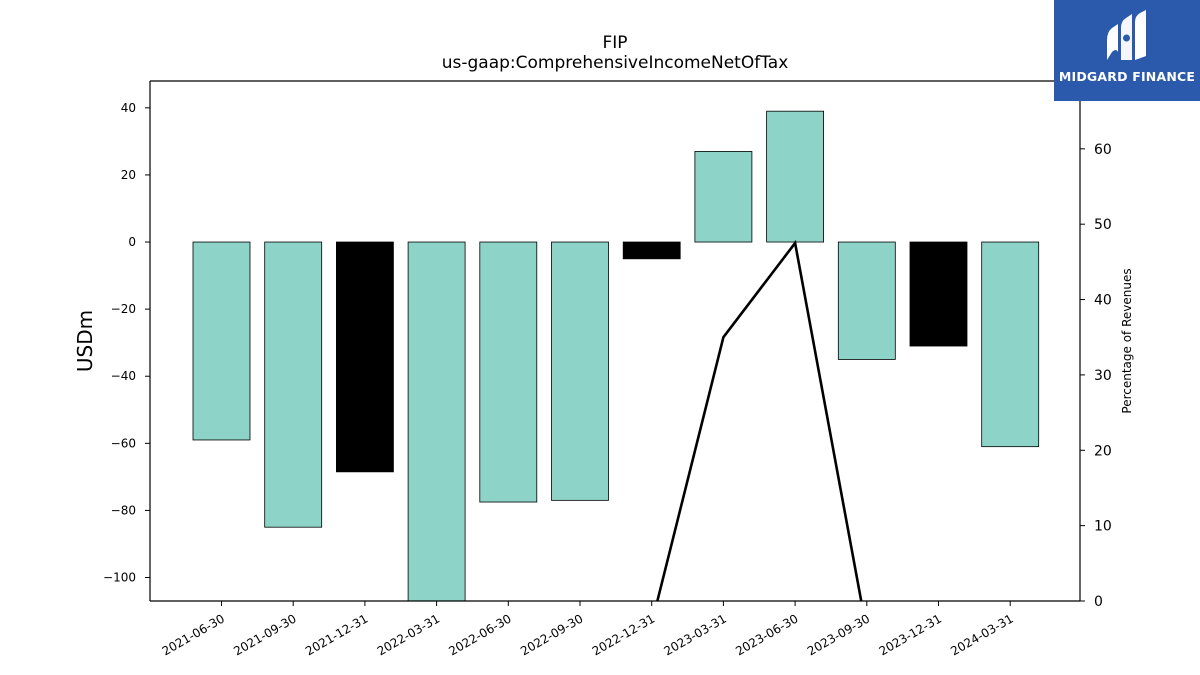 The width and height of the screenshot is (1200, 675). What do you see at coordinates (1127, 340) in the screenshot?
I see `y-axis-label-right: Percentage of Revenues` at bounding box center [1127, 340].